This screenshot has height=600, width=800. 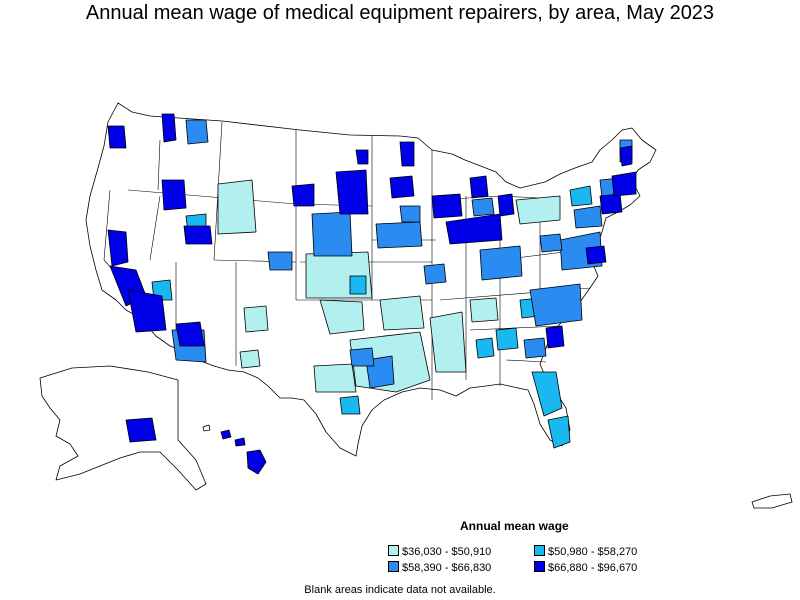 What do you see at coordinates (514, 526) in the screenshot?
I see `legend-title: Annual mean wage` at bounding box center [514, 526].